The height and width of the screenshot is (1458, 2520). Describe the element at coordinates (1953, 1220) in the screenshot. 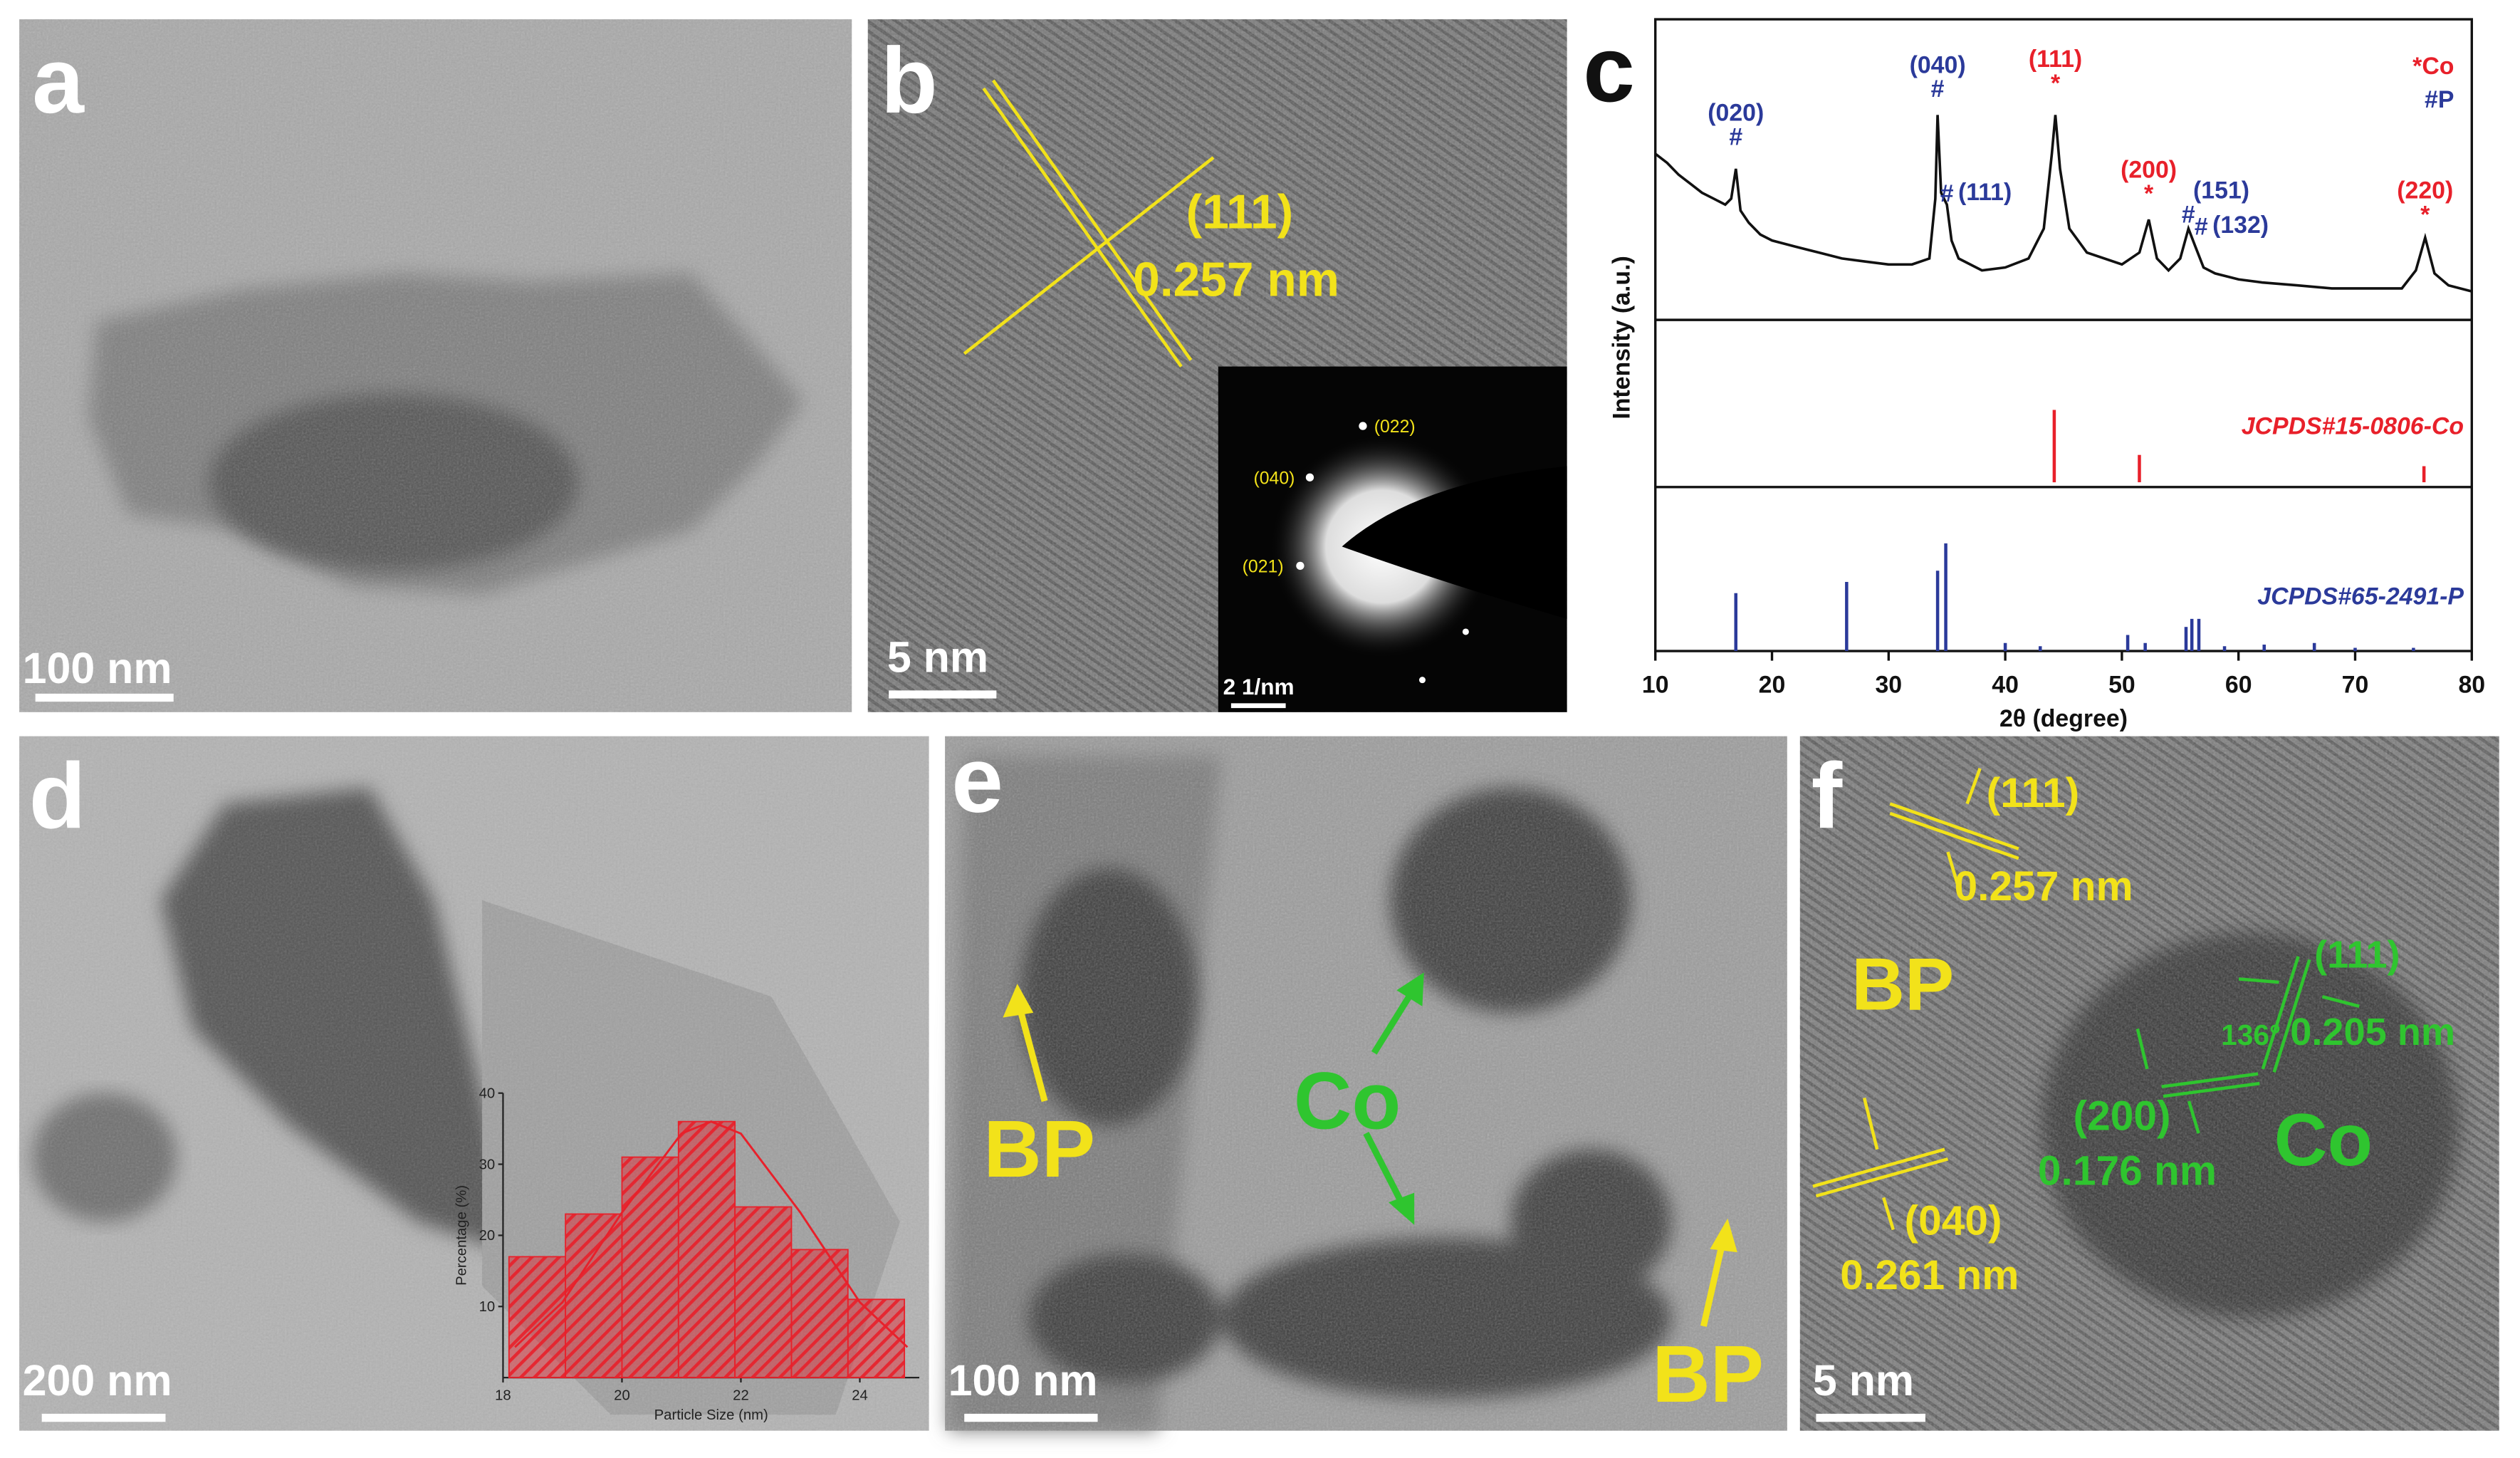

I see `annotation: (040)` at that location.